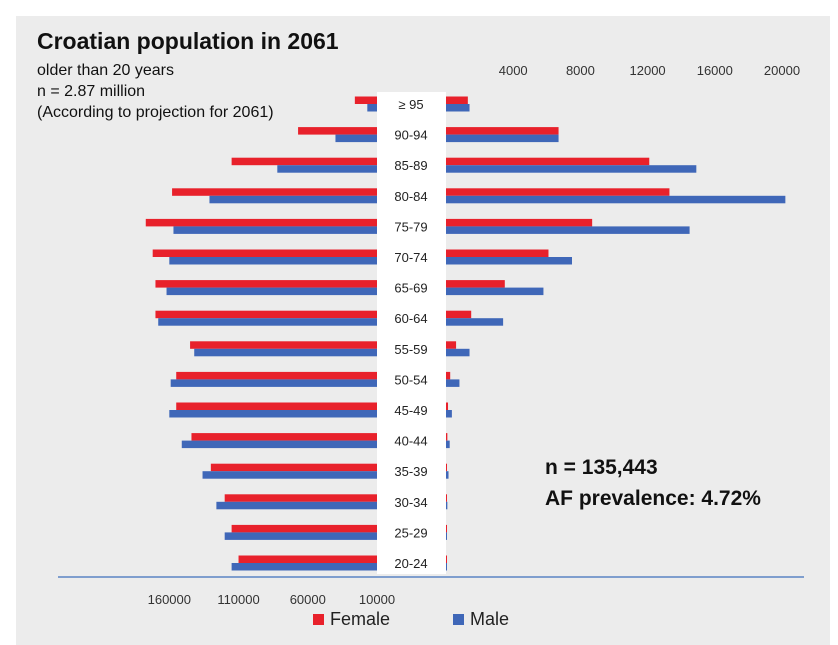  I want to click on age-group-label-ge-95: ≥ 95, so click(410, 104).